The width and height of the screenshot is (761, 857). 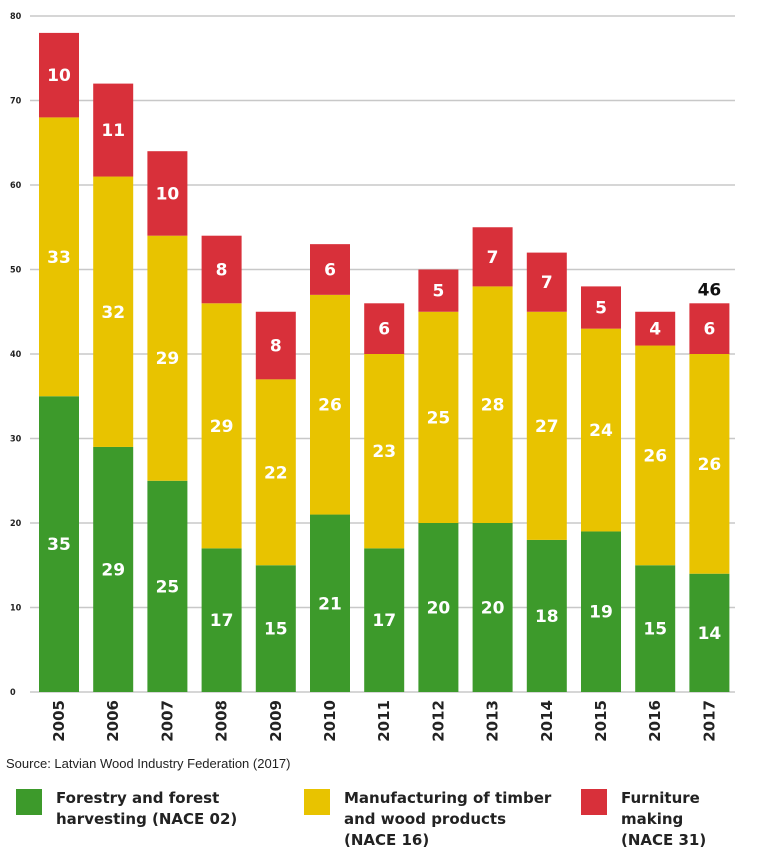 I want to click on legend-item-furniture: Furniture making (NACE 31), so click(x=671, y=819).